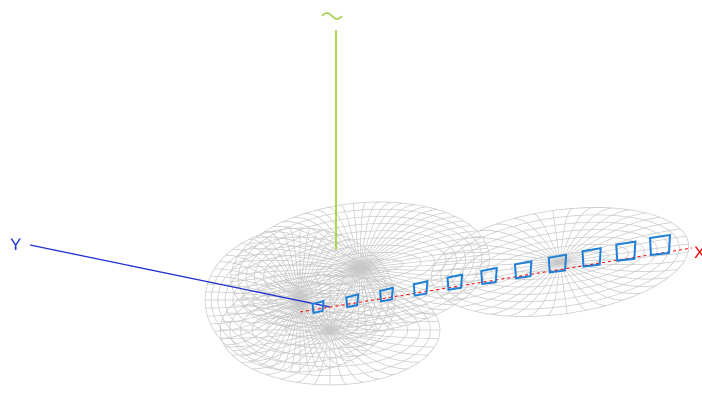  What do you see at coordinates (15, 244) in the screenshot?
I see `y-axis-label: Y` at bounding box center [15, 244].